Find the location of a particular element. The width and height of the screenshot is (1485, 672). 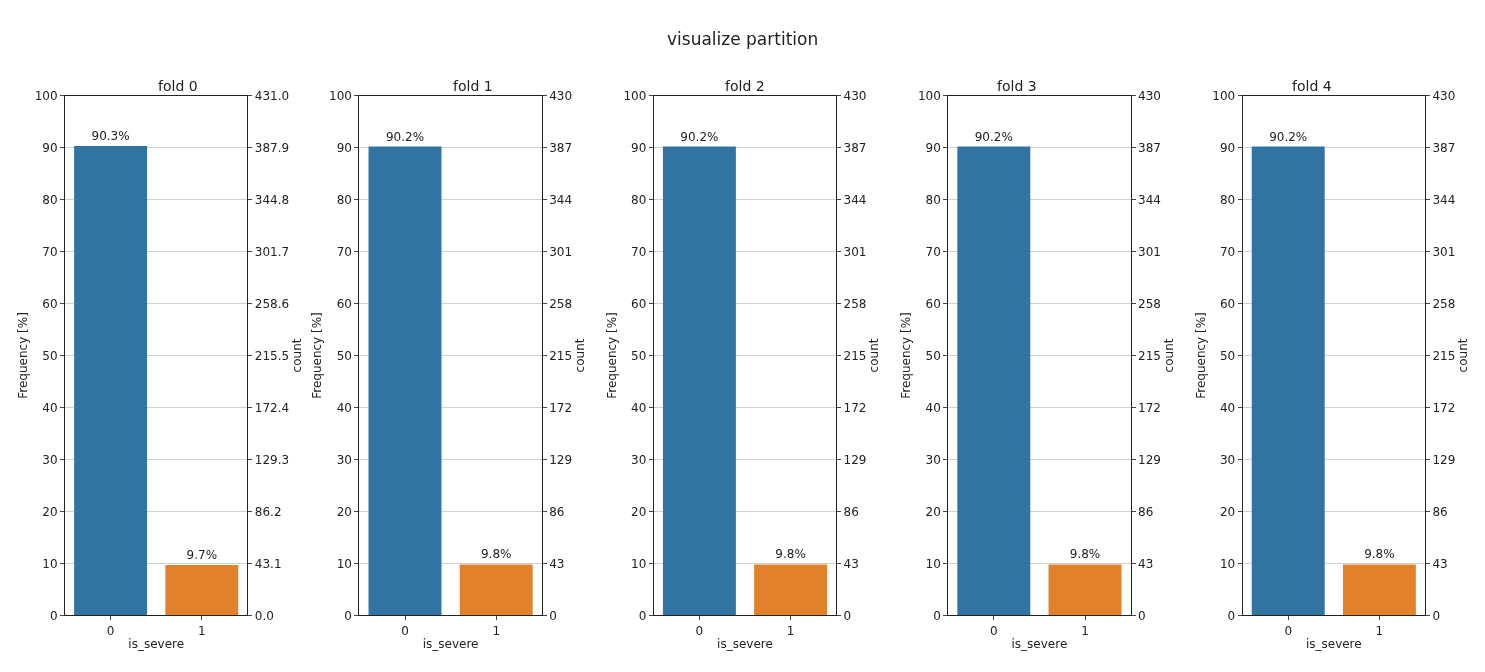

text: visualize partition is located at coordinates (743, 39).